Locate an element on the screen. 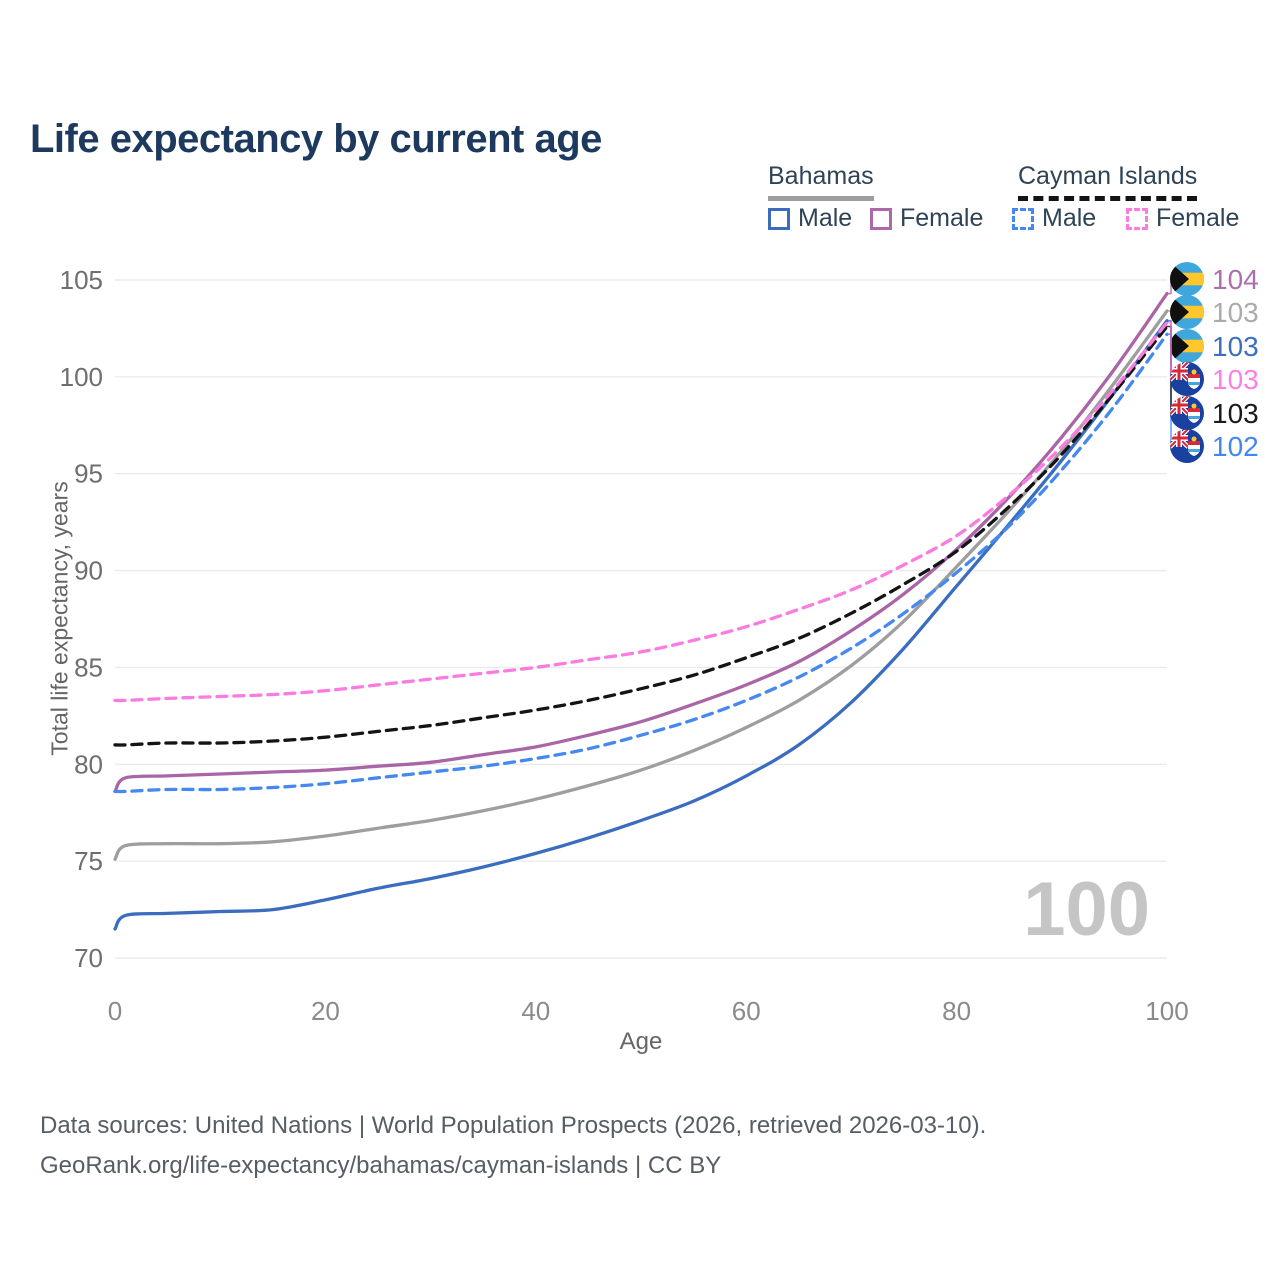  x-tick-label: 0 is located at coordinates (115, 1011).